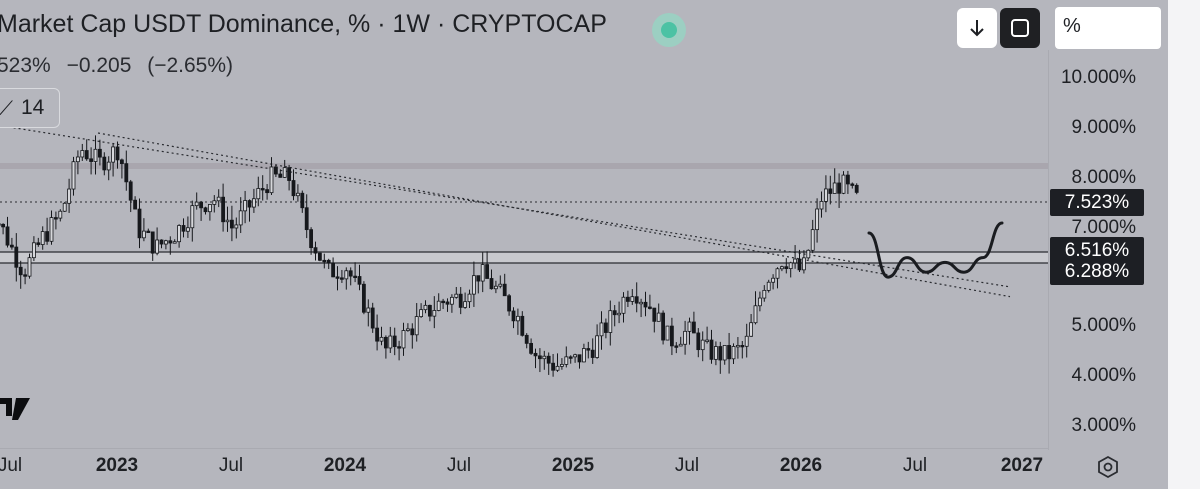 This screenshot has height=489, width=1200. Describe the element at coordinates (15, 409) in the screenshot. I see `tradingview-logo-icon` at that location.